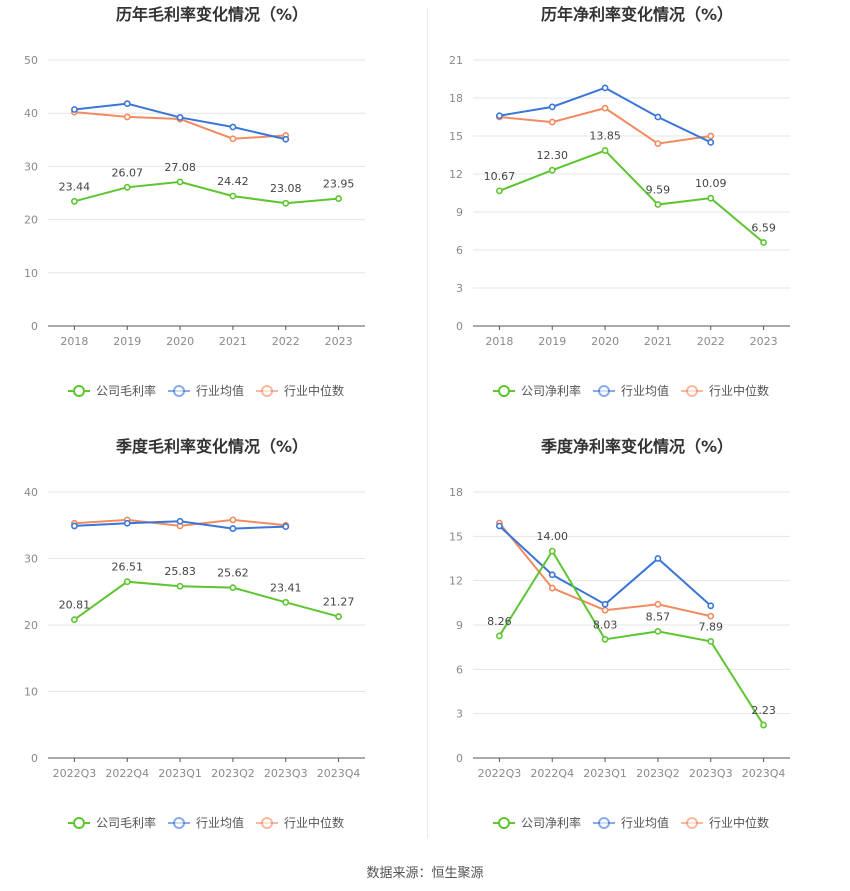  What do you see at coordinates (286, 587) in the screenshot?
I see `data-label: 23.41` at bounding box center [286, 587].